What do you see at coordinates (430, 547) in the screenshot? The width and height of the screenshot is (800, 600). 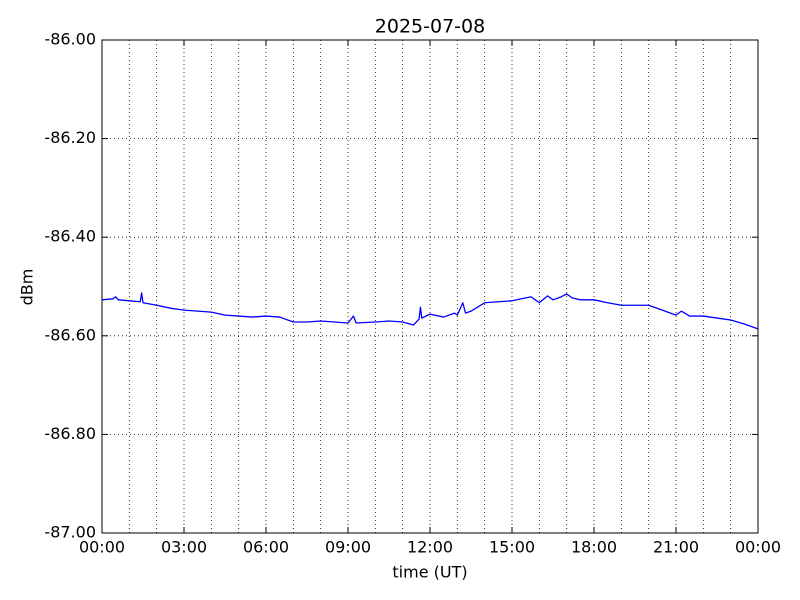 I see `x-tick-label: 12:00` at bounding box center [430, 547].